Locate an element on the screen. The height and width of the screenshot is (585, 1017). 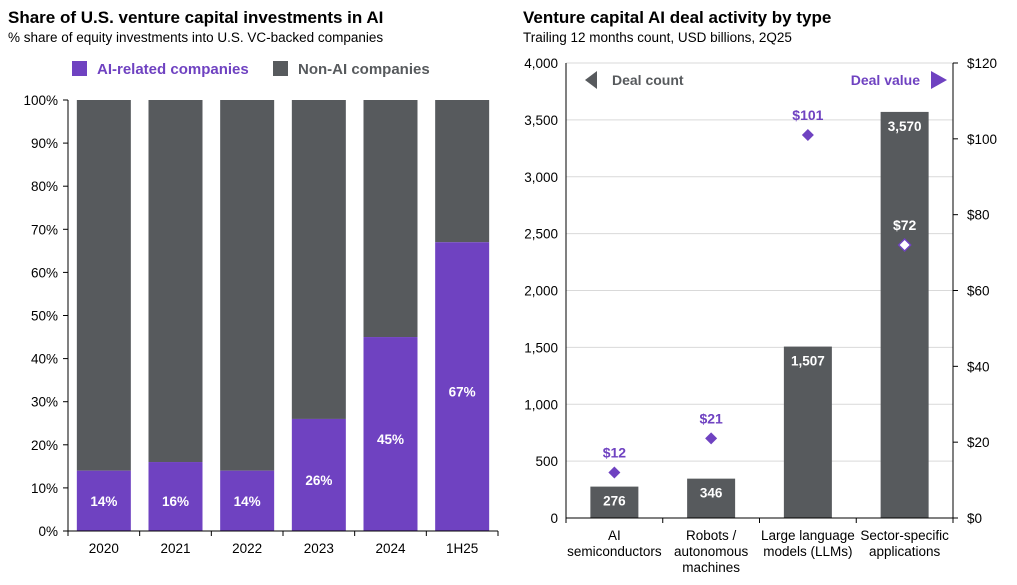
x-tick-label: Robots / is located at coordinates (711, 535).